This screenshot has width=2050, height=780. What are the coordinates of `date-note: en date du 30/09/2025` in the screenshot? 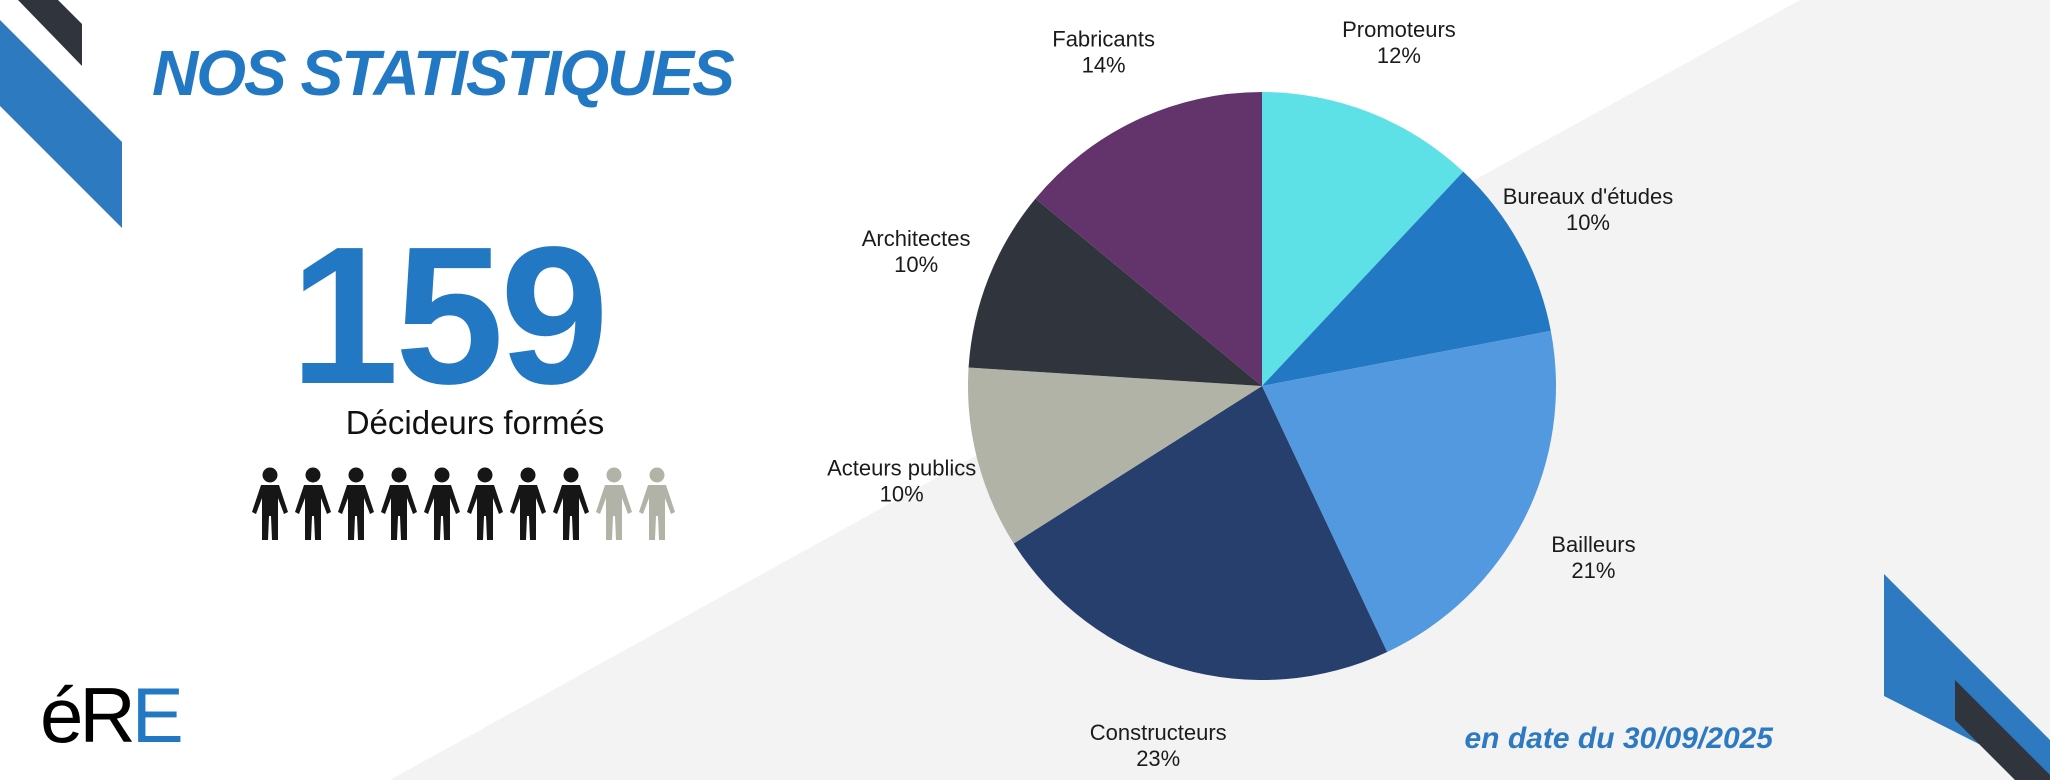 It's located at (1619, 738).